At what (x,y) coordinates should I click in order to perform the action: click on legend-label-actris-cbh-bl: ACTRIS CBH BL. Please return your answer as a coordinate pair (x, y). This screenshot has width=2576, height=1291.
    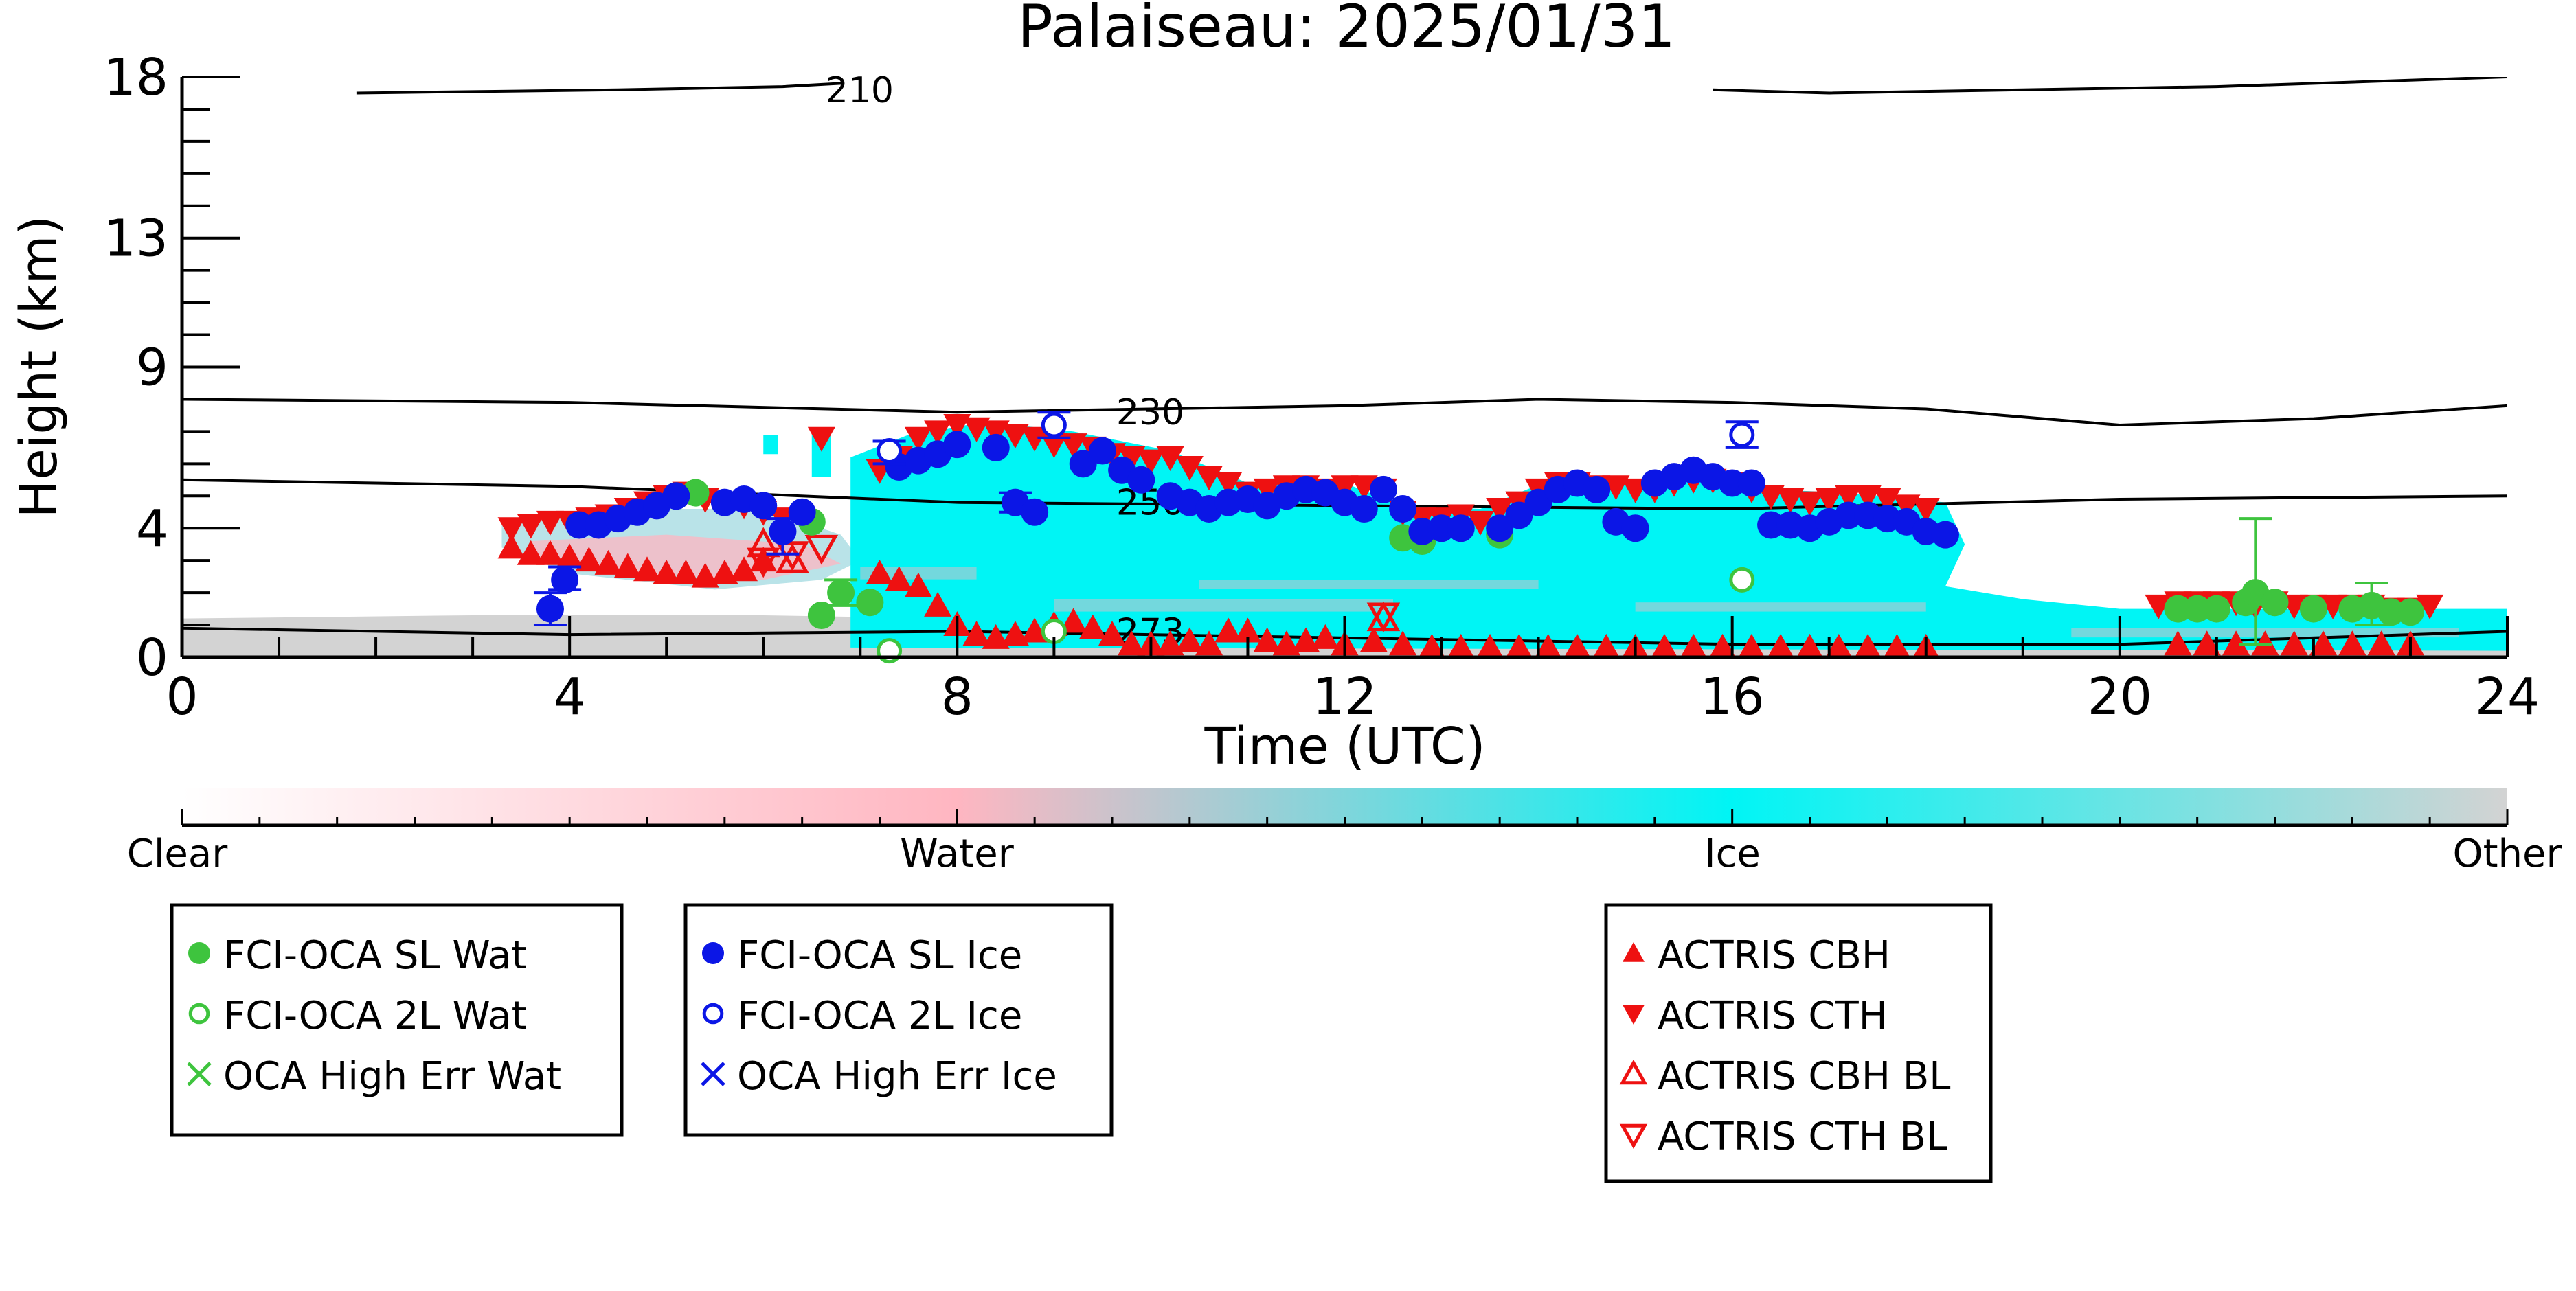
    Looking at the image, I should click on (1804, 1076).